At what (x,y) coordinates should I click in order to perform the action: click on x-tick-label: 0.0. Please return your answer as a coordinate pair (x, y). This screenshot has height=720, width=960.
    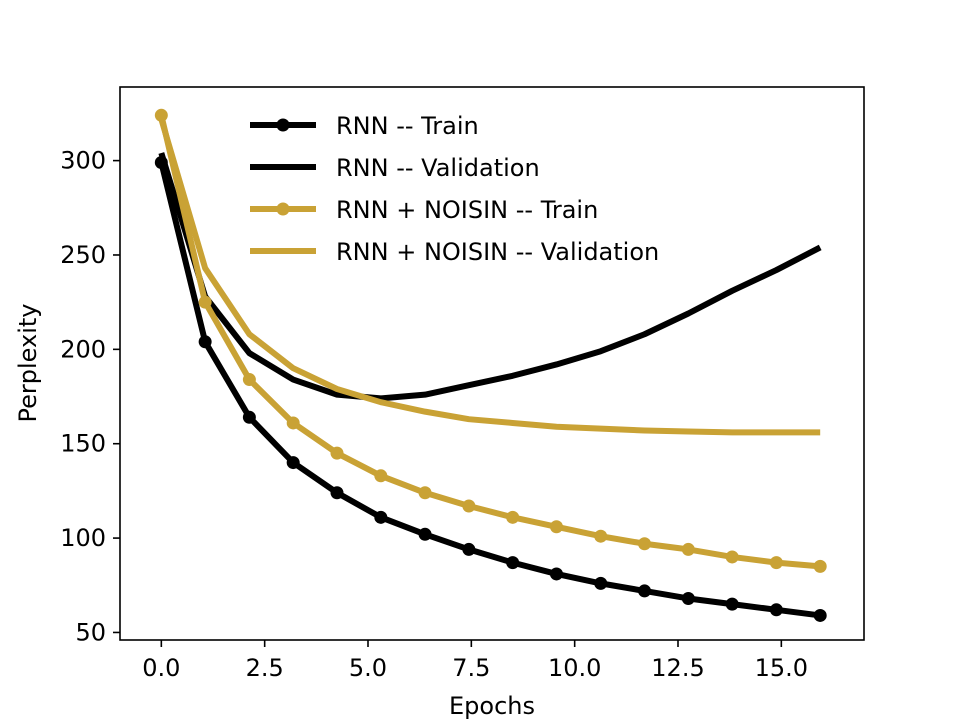
    Looking at the image, I should click on (161, 668).